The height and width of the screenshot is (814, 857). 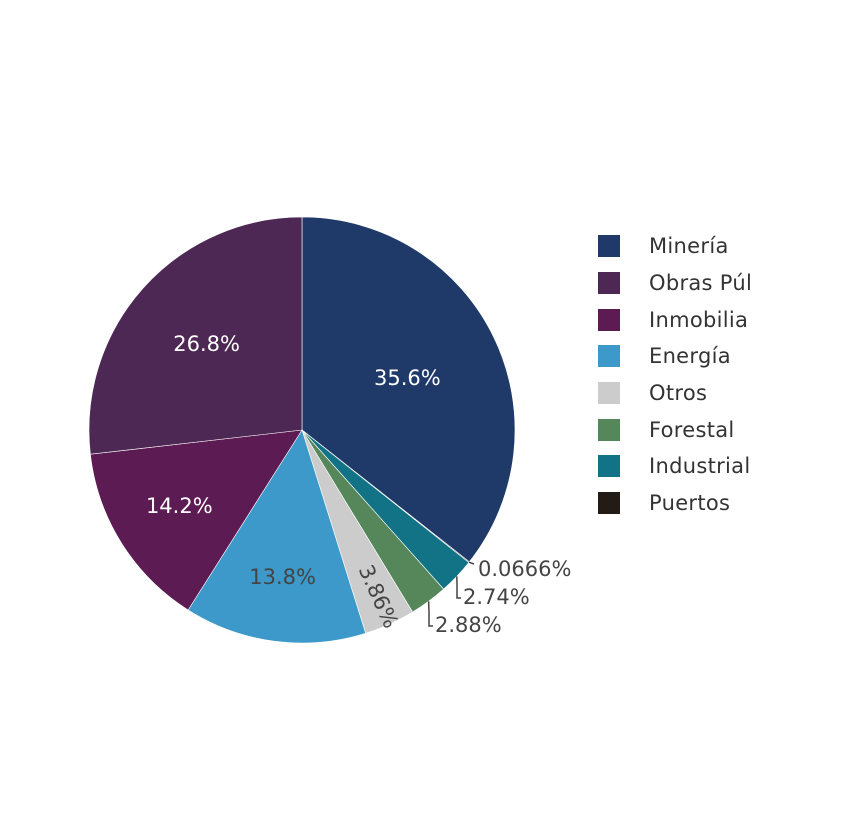 I want to click on slice-label-mineria: 35.6%, so click(x=407, y=378).